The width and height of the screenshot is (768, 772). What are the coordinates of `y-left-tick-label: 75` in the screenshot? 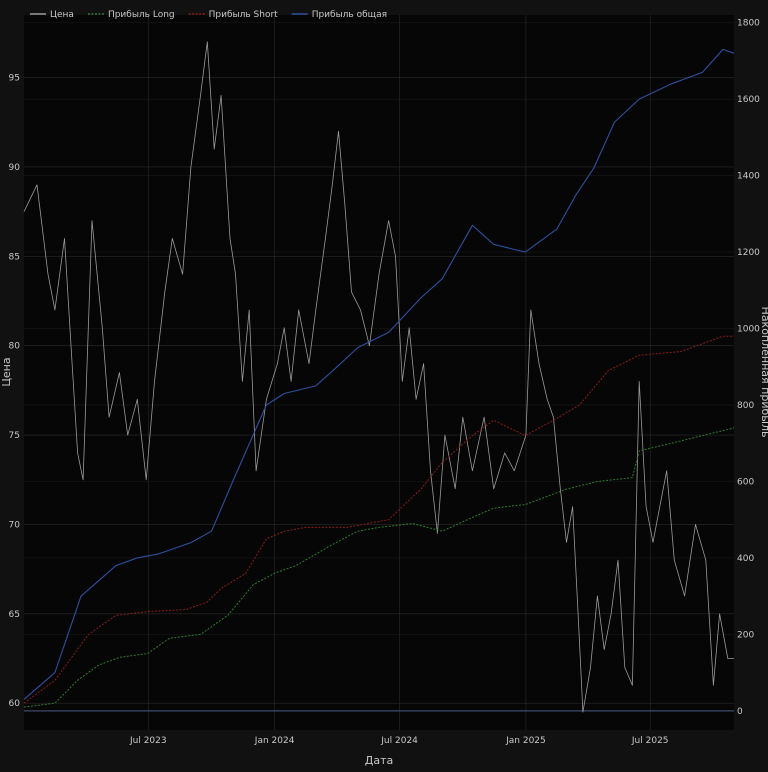 It's located at (14, 436).